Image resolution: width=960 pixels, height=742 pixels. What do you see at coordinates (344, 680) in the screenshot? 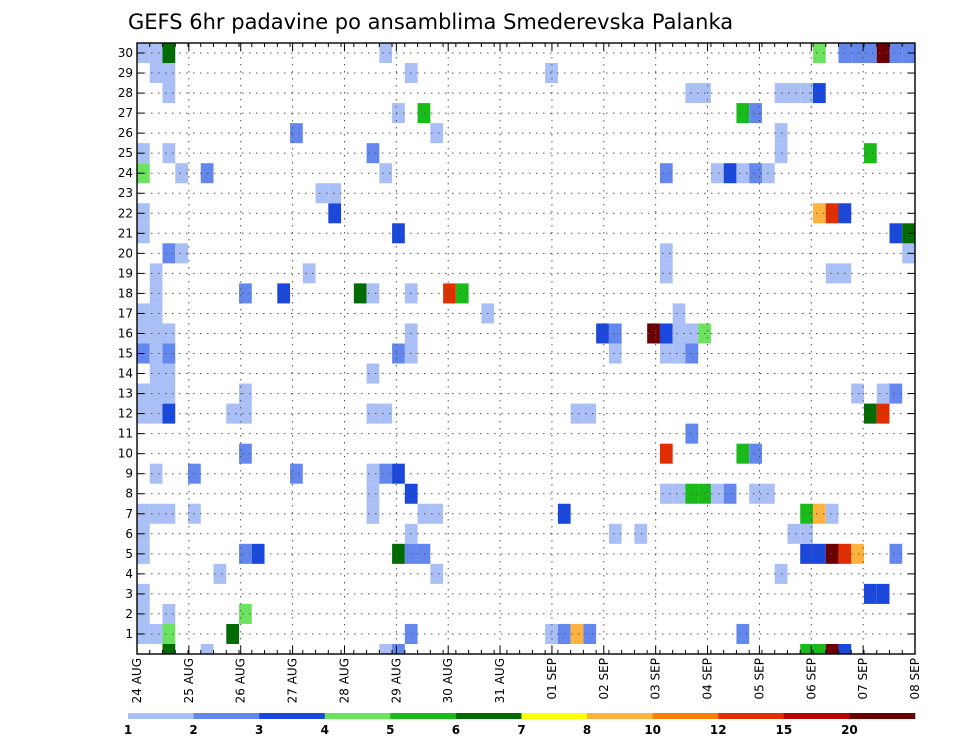
I see `x-tick-label: 28 AUG` at bounding box center [344, 680].